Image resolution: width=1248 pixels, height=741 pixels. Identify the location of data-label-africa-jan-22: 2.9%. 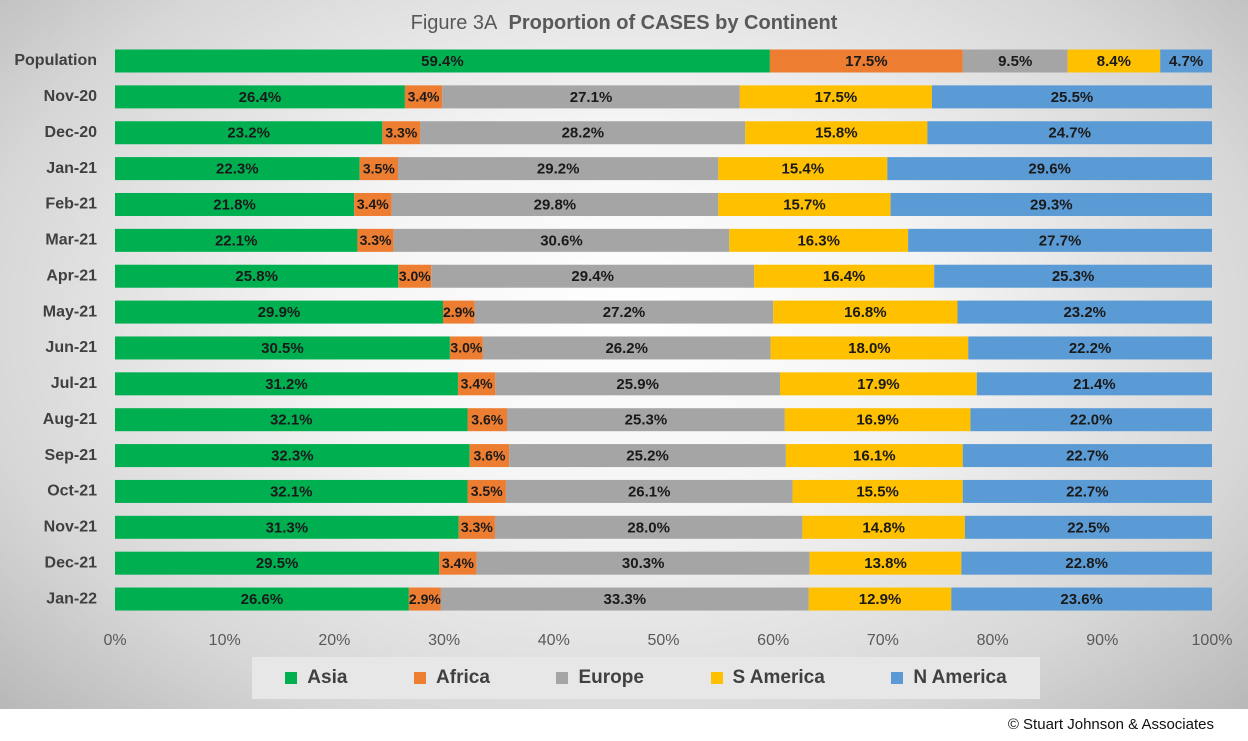
(425, 599).